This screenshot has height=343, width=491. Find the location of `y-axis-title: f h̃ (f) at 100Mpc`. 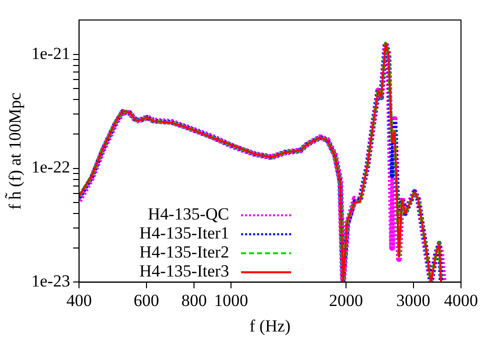

y-axis-title: f h̃ (f) at 100Mpc is located at coordinates (14, 151).